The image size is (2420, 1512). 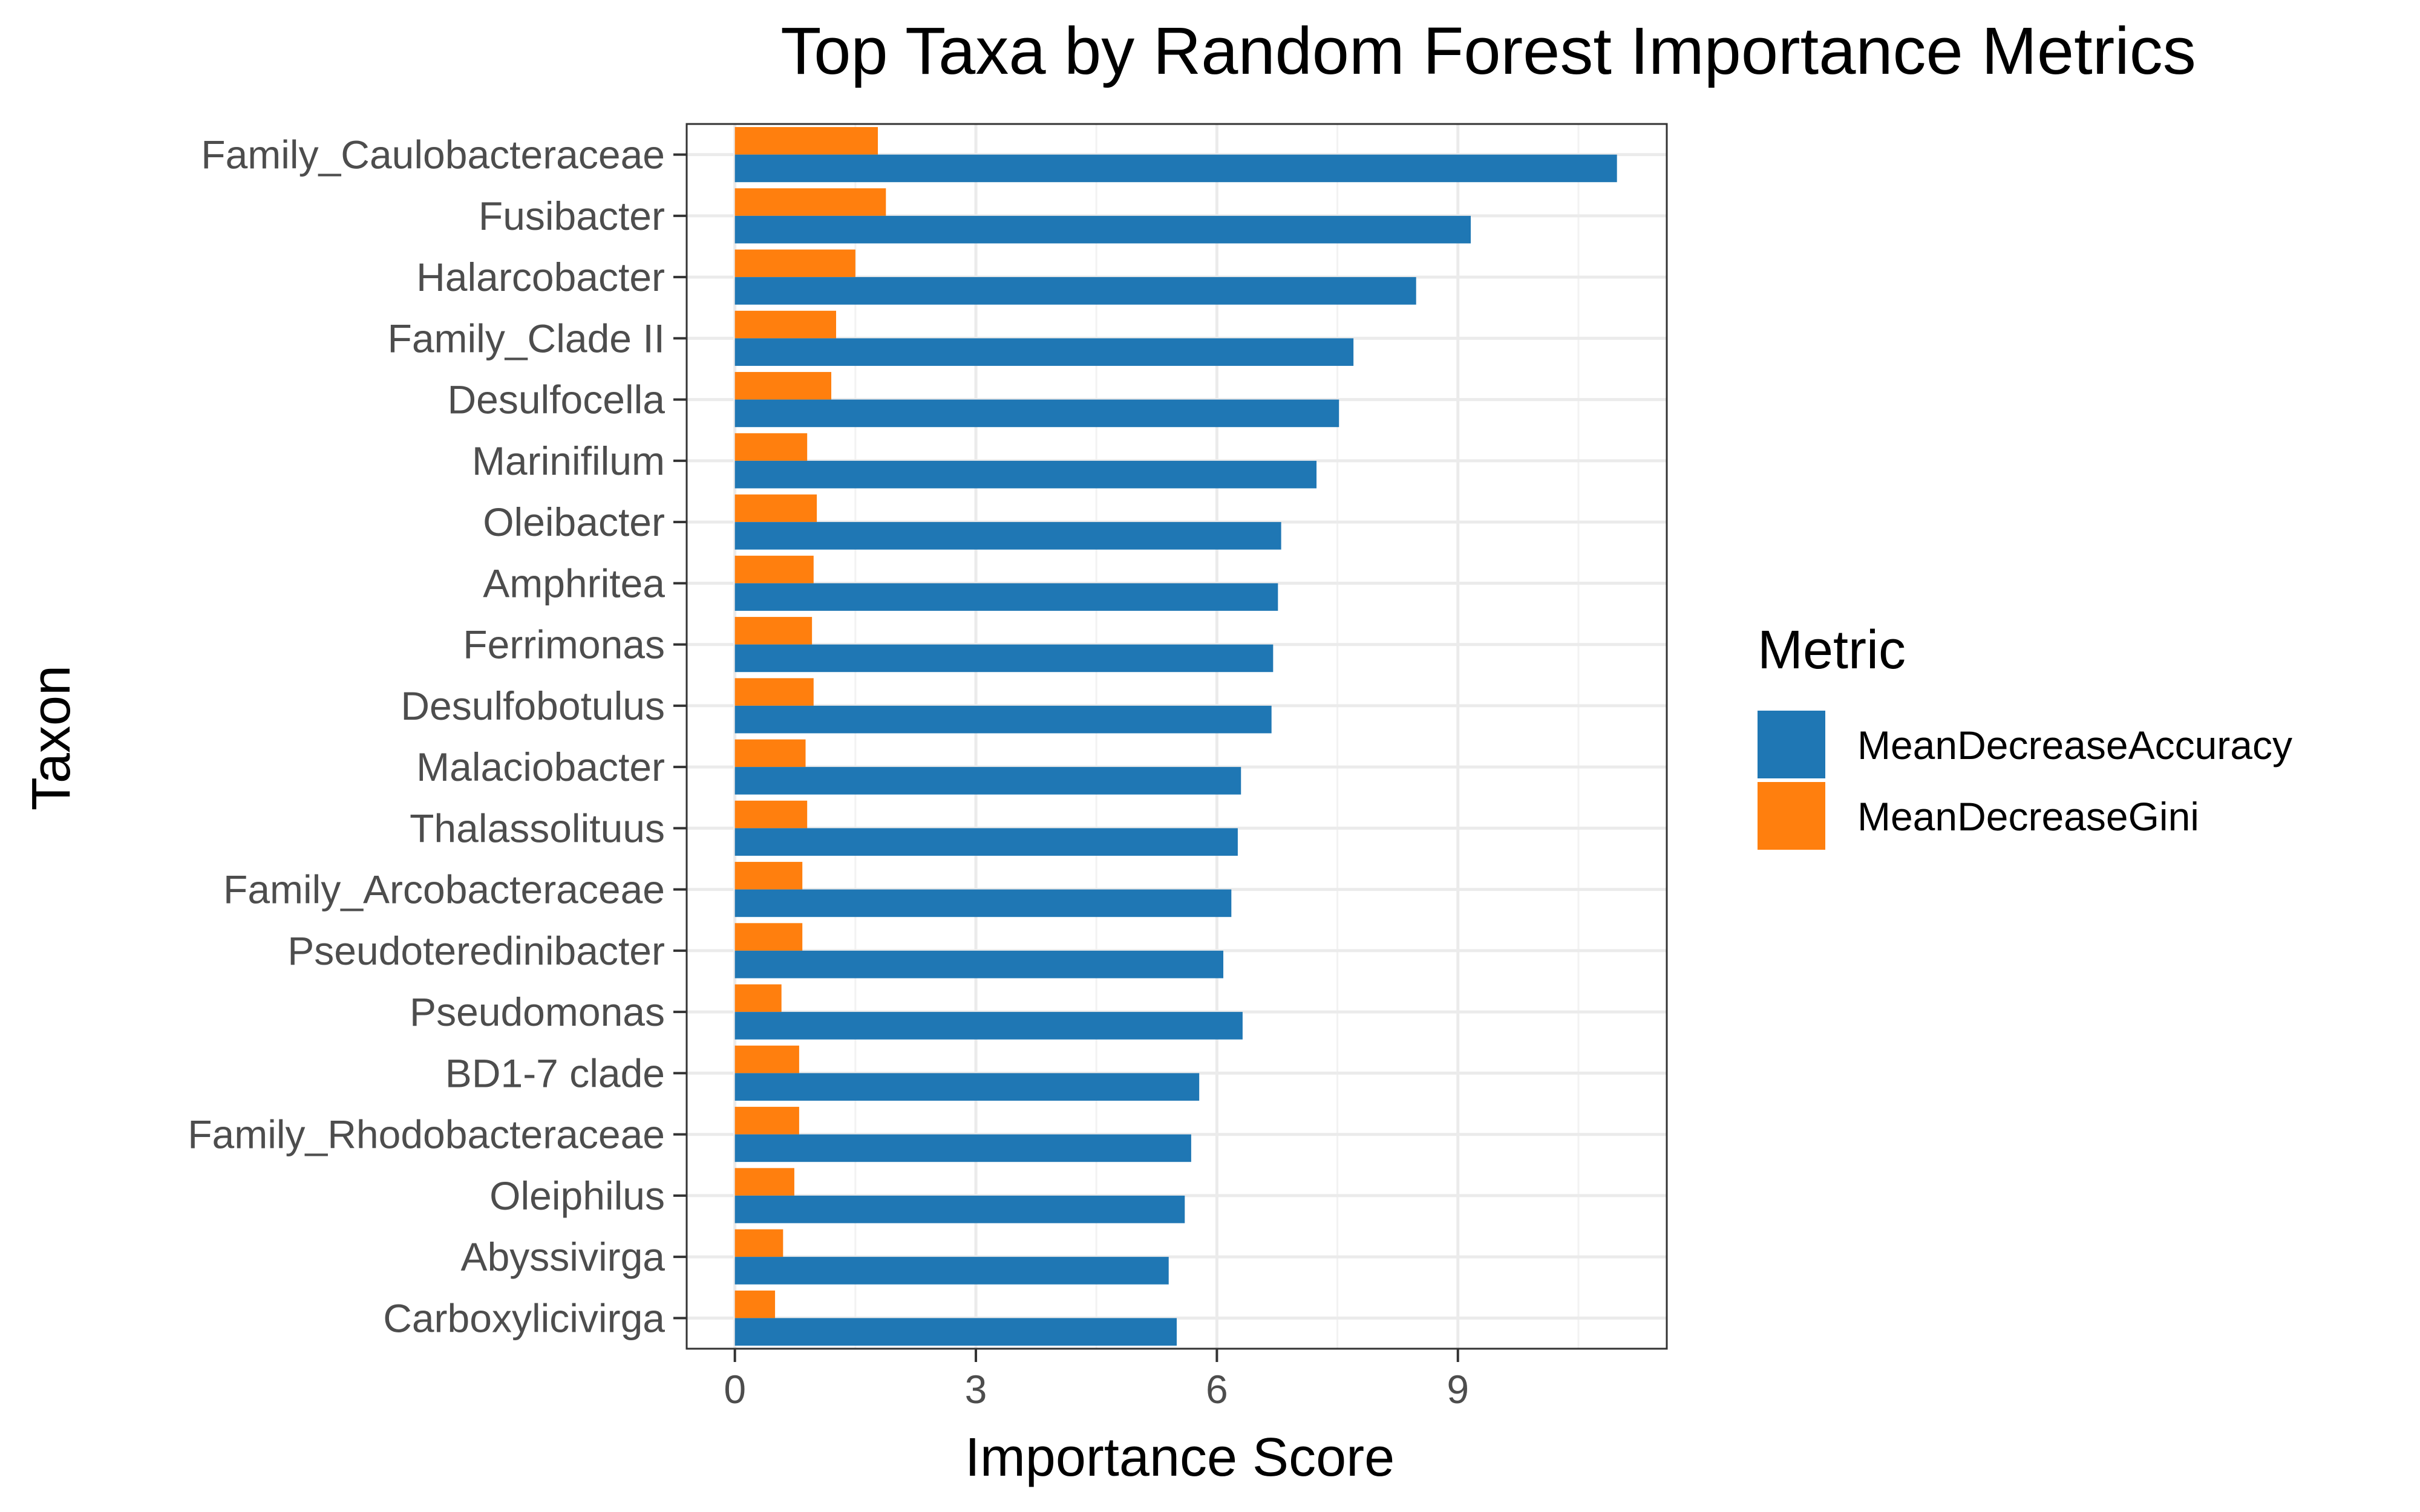 What do you see at coordinates (433, 154) in the screenshot?
I see `y-tick-label: Family_Caulobacteraceae` at bounding box center [433, 154].